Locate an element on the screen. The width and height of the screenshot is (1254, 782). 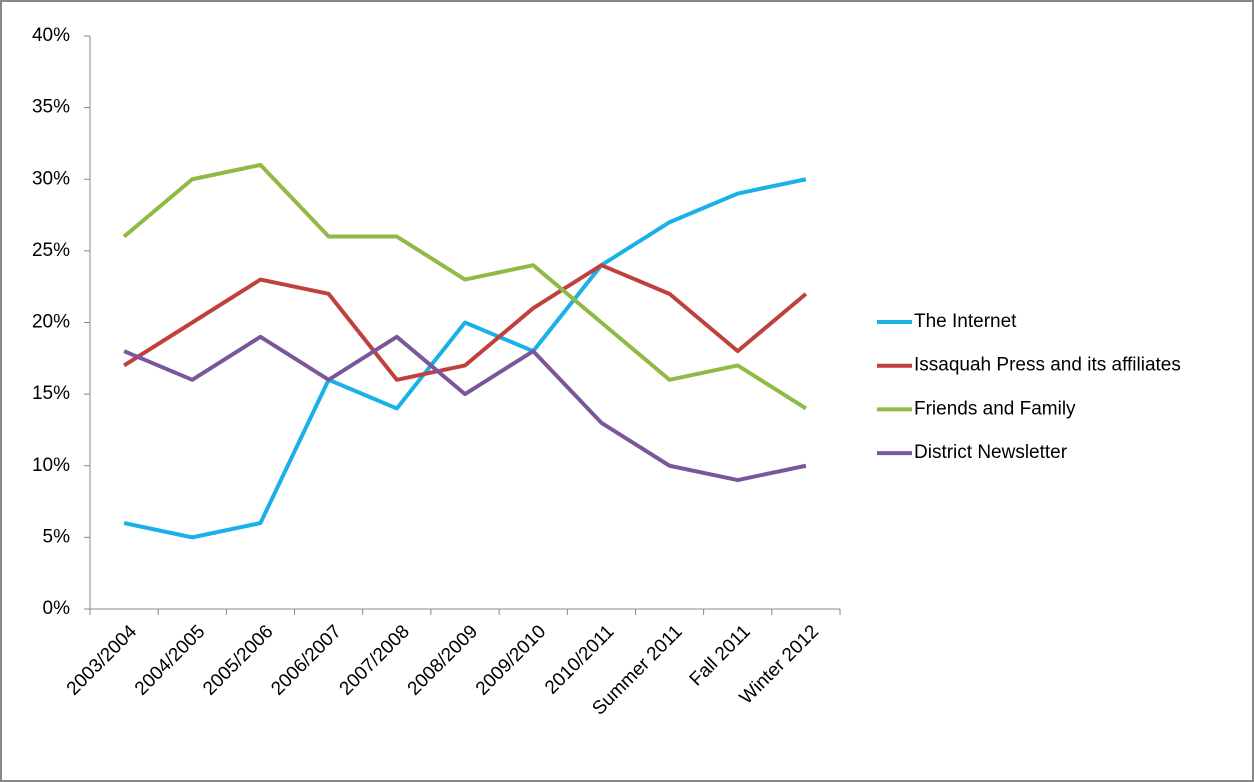
y-tick-label: 40% is located at coordinates (51, 35).